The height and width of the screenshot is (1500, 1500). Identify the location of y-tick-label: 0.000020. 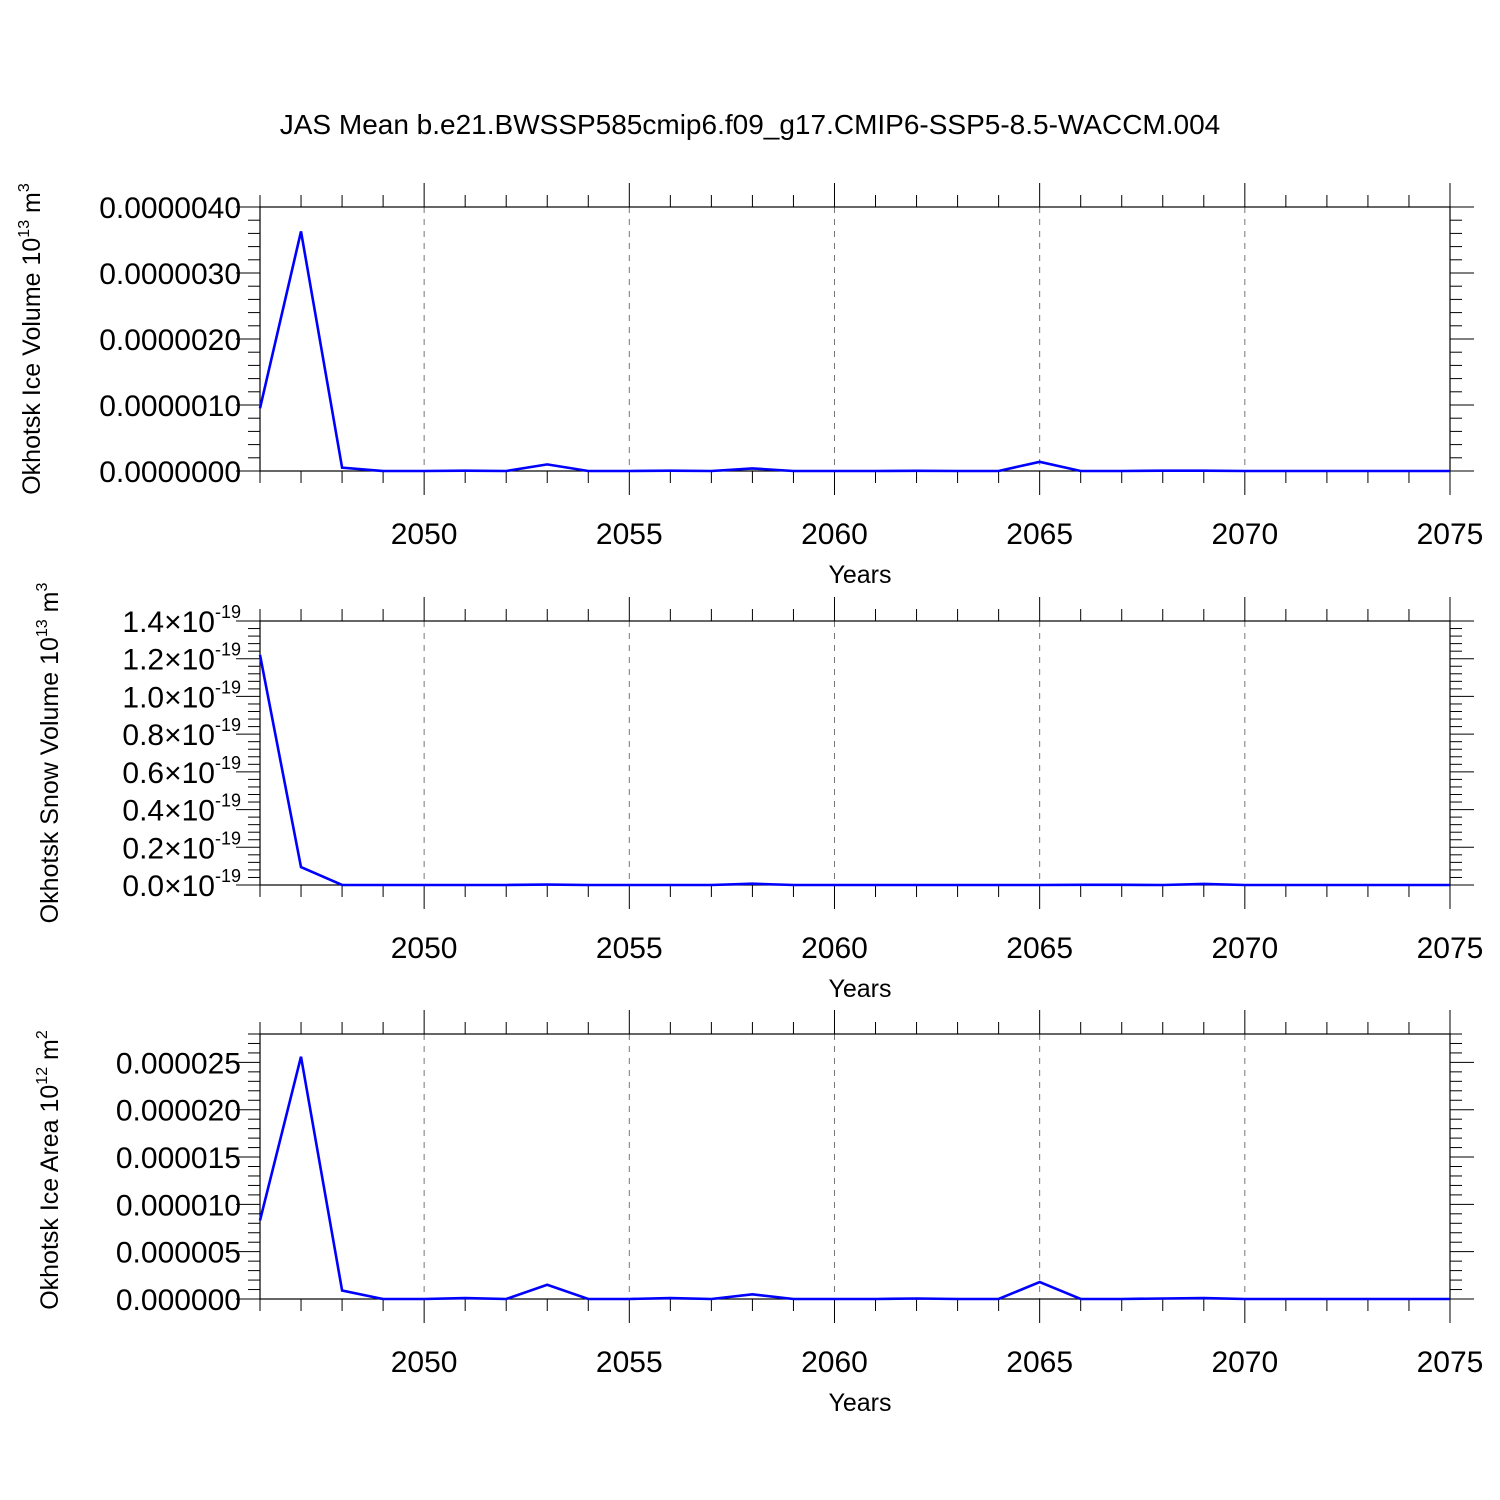
(178, 1111).